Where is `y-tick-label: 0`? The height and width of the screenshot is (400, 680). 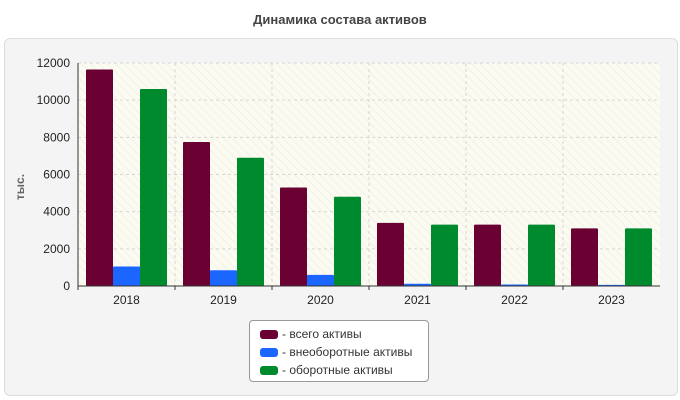
y-tick-label: 0 is located at coordinates (66, 286).